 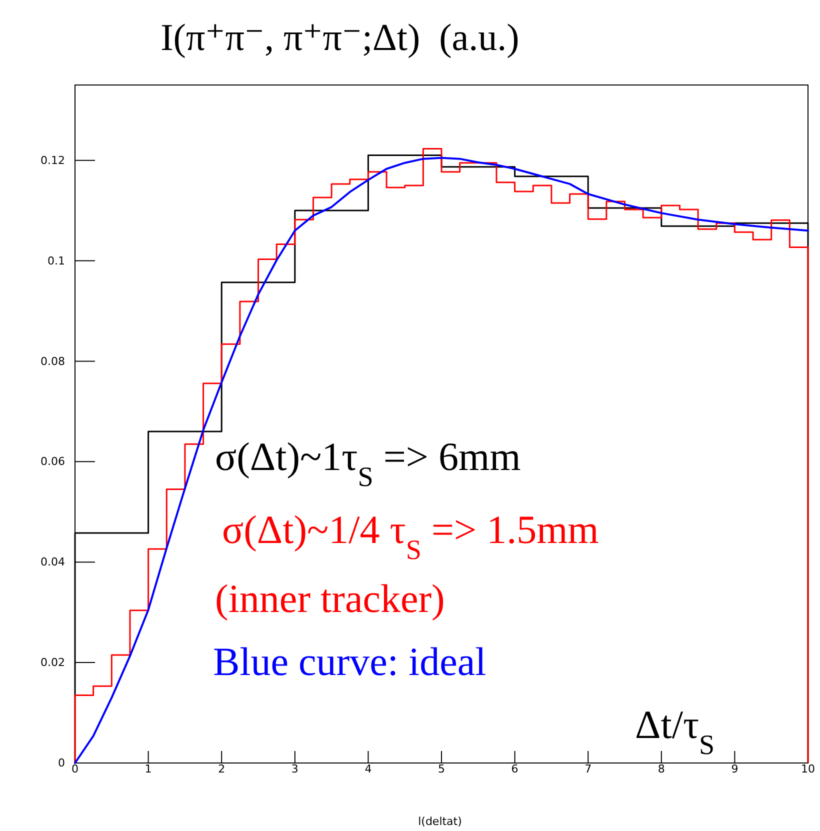 I want to click on x-tick-label: 0, so click(x=75, y=769).